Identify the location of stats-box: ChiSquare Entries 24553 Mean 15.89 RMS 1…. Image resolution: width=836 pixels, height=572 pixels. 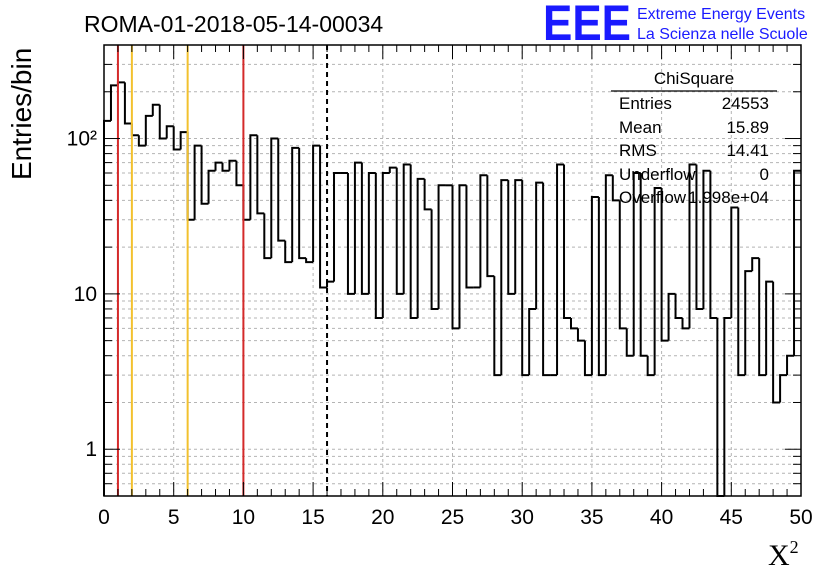
(694, 138).